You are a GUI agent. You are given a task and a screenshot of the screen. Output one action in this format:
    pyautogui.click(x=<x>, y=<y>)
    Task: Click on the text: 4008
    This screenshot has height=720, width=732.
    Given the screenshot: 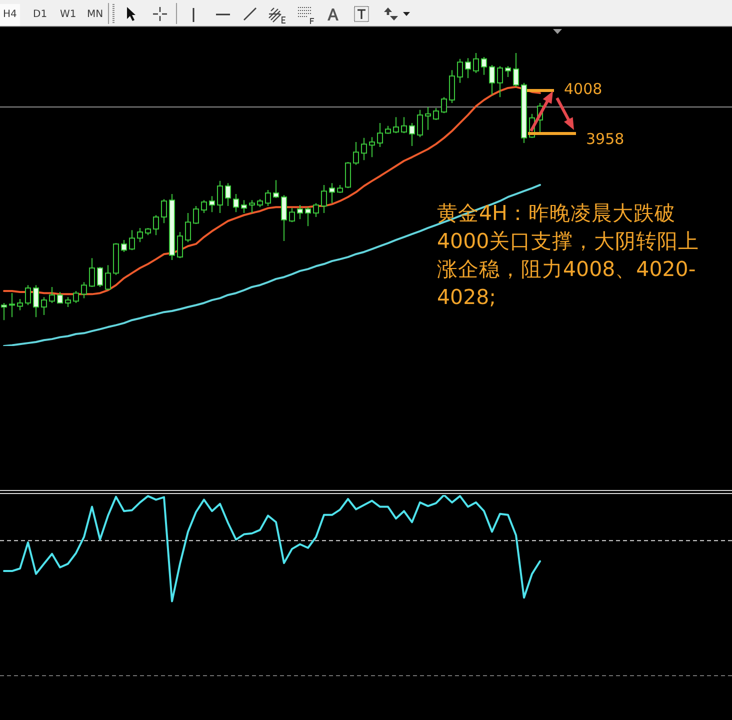 What is the action you would take?
    pyautogui.click(x=583, y=89)
    